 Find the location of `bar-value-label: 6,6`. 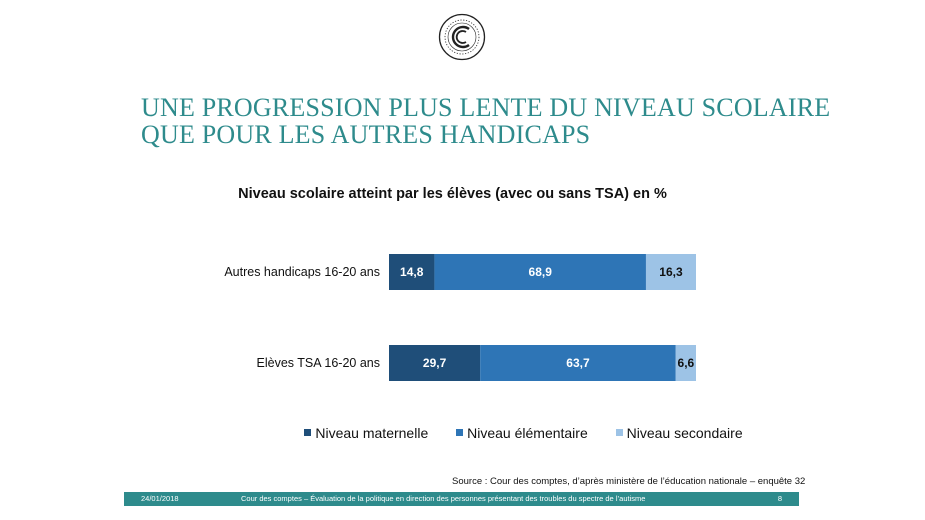

bar-value-label: 6,6 is located at coordinates (686, 363).